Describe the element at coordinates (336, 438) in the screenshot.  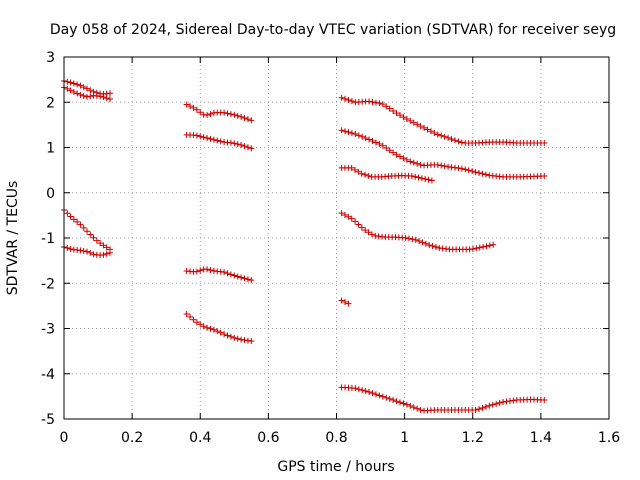
I see `x-tick-label: 0.8` at that location.